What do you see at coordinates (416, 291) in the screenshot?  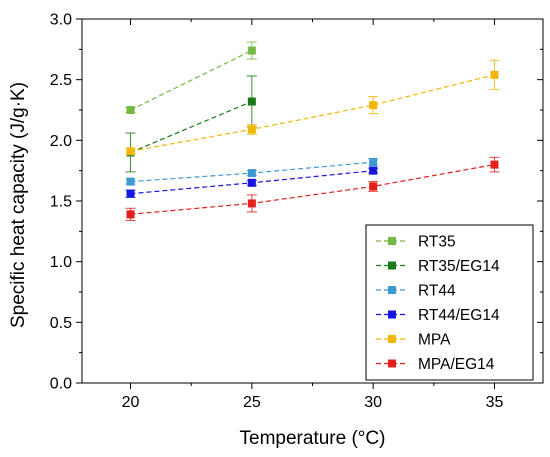 I see `legend-entry: RT44` at bounding box center [416, 291].